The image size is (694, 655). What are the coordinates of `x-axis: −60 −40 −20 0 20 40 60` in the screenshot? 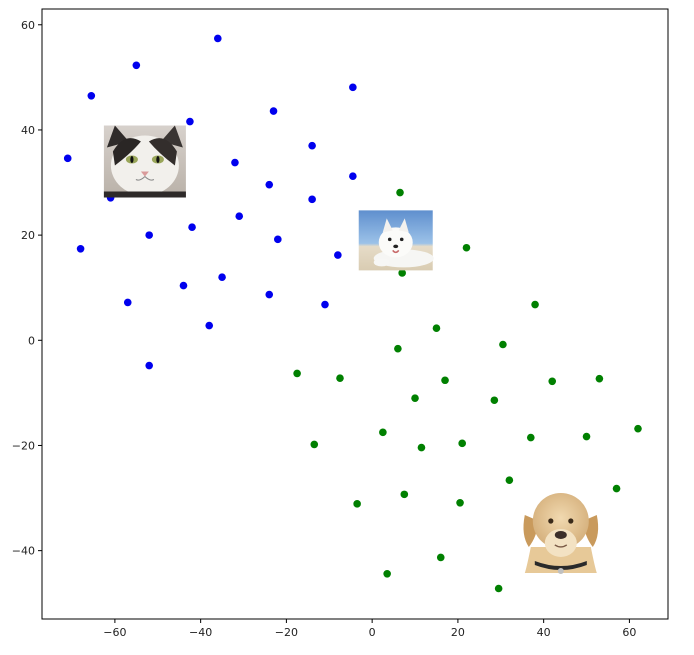 It's located at (369, 629).